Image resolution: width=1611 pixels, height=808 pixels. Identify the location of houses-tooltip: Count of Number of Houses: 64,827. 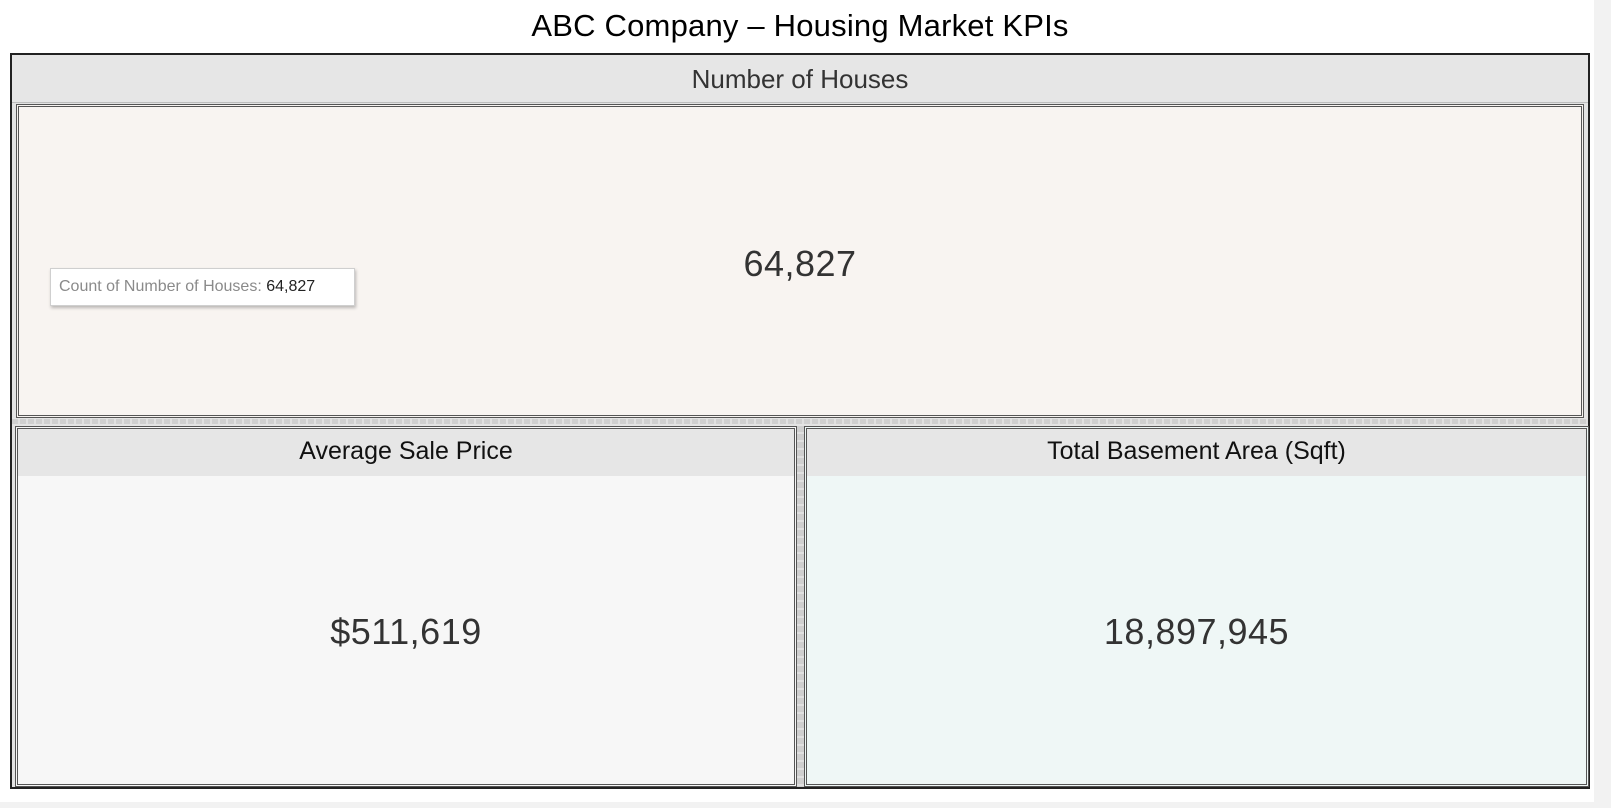
(202, 287).